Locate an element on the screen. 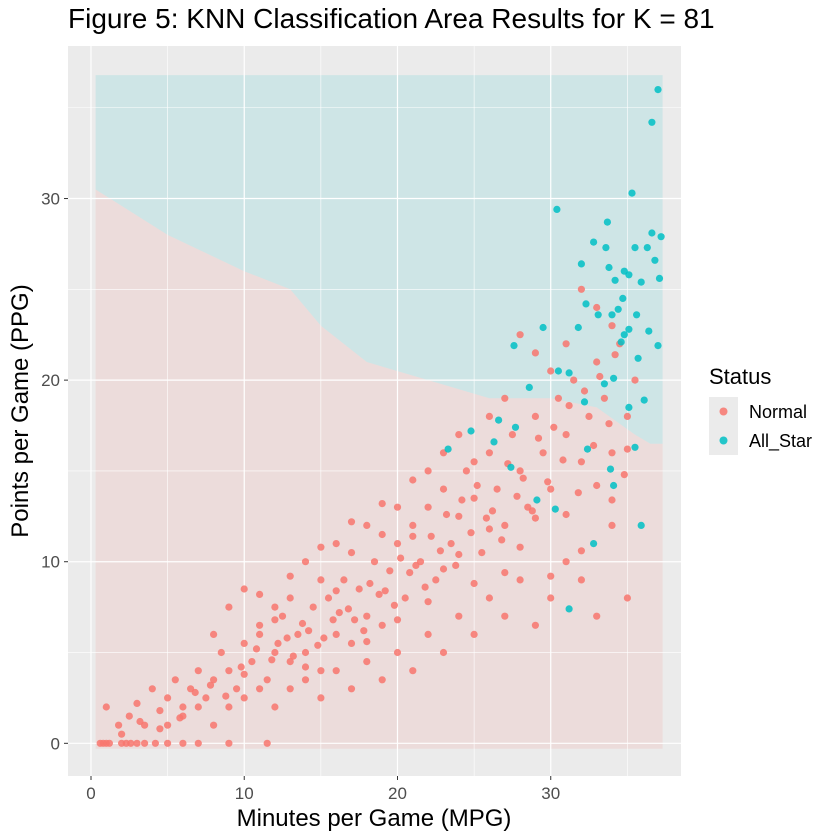 This screenshot has height=840, width=840. legend-label-normal: Normal is located at coordinates (778, 412).